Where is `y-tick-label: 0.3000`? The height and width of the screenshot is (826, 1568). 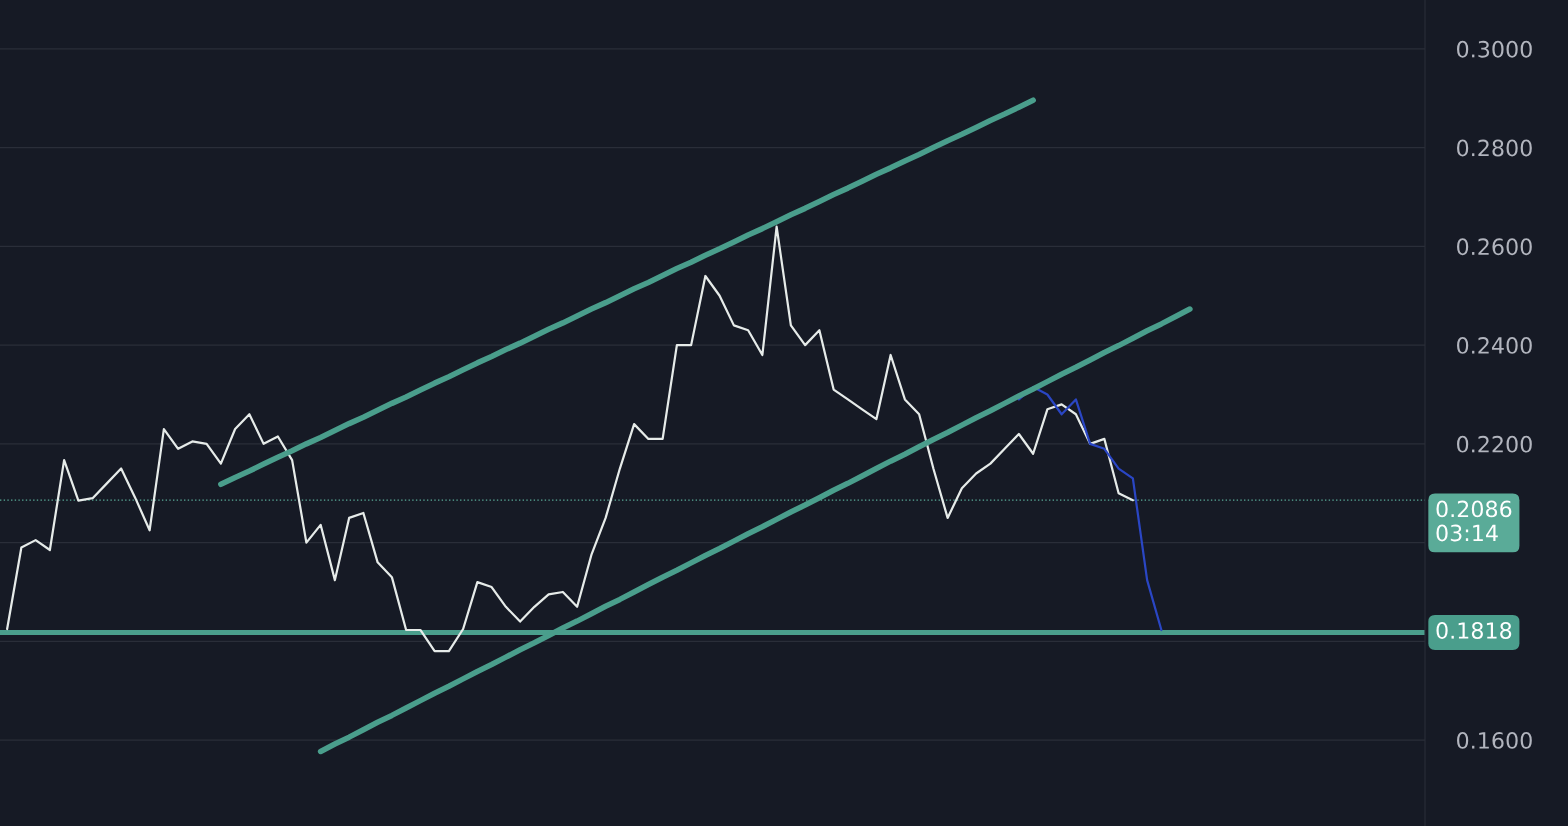
y-tick-label: 0.3000 is located at coordinates (1494, 49).